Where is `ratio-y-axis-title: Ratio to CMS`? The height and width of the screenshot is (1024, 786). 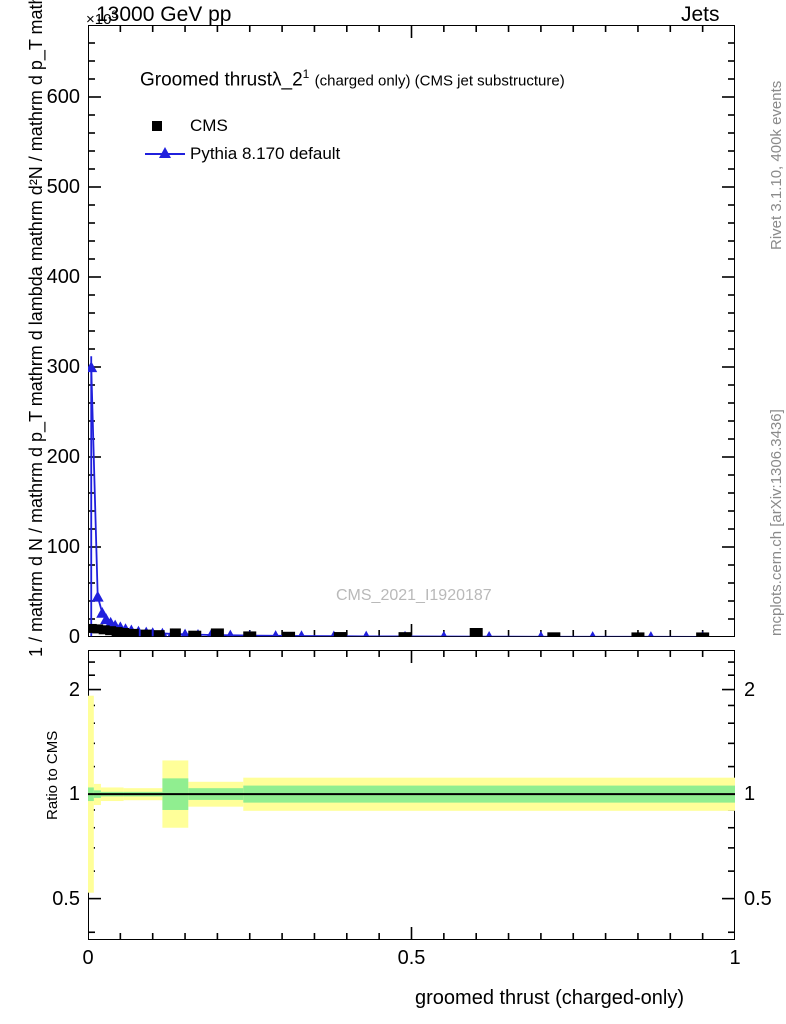
ratio-y-axis-title: Ratio to CMS is located at coordinates (52, 775).